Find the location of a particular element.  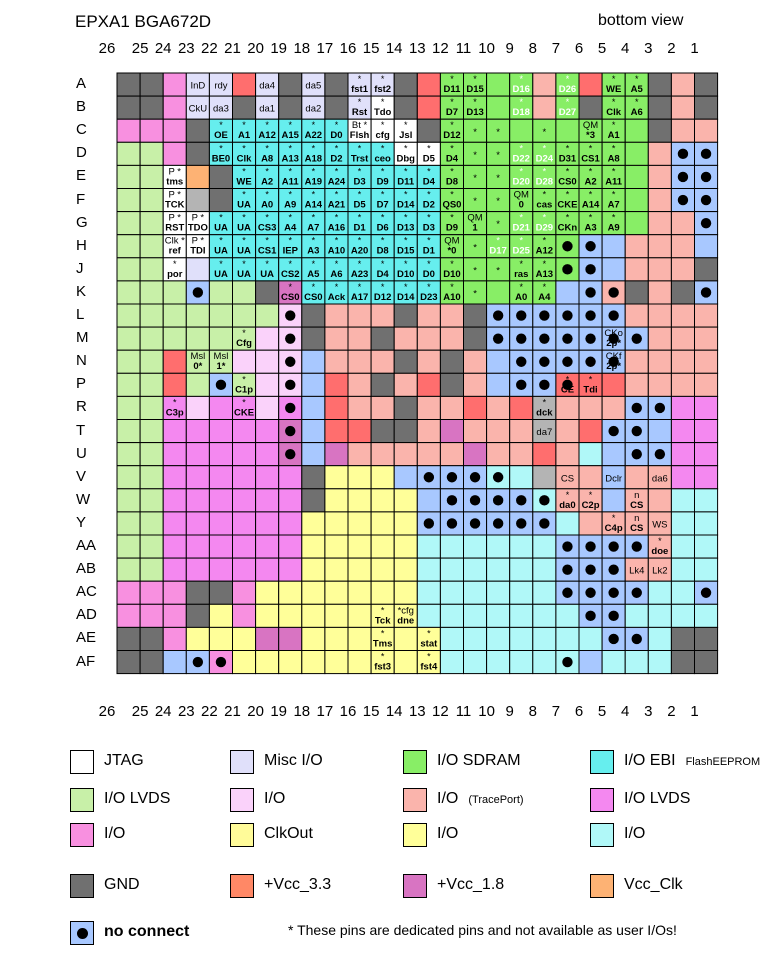

column-number: 26 is located at coordinates (107, 48).